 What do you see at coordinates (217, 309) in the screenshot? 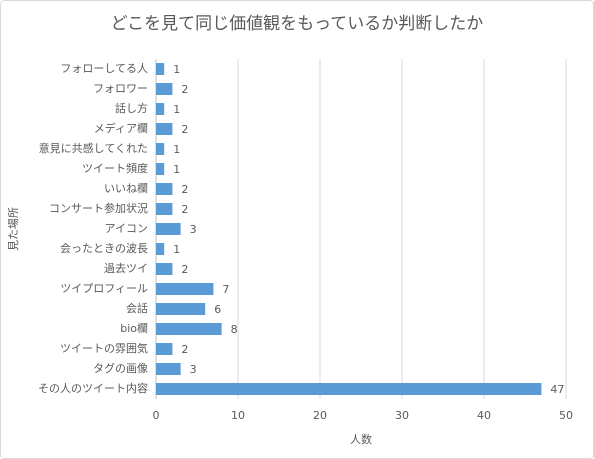
I see `data-label: 6` at bounding box center [217, 309].